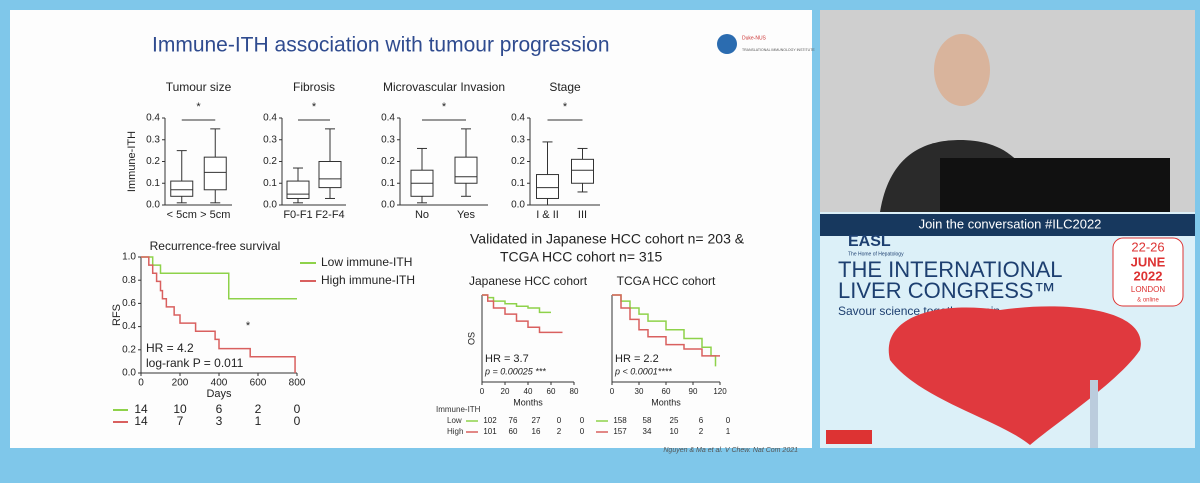 This screenshot has width=1200, height=483. I want to click on date: LONDON, so click(1148, 289).